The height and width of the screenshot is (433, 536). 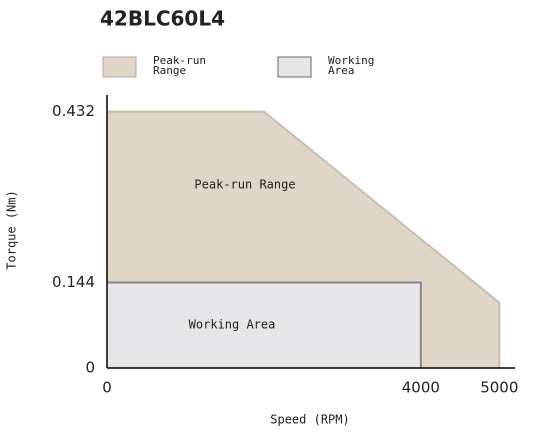 What do you see at coordinates (179, 65) in the screenshot?
I see `legend-label: Peak-run Range` at bounding box center [179, 65].